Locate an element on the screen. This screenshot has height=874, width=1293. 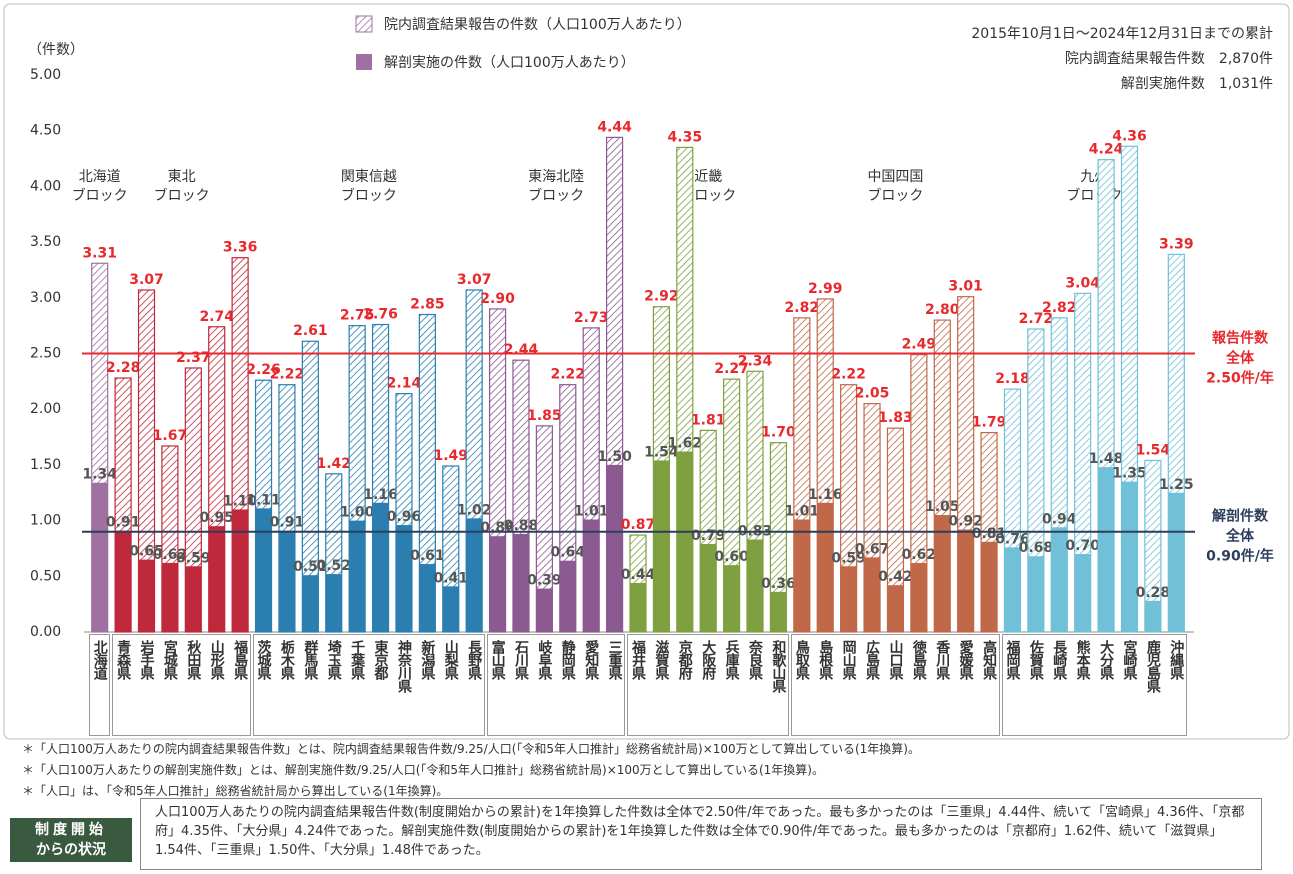
x-tick-label: 岐阜県 is located at coordinates (544, 659).